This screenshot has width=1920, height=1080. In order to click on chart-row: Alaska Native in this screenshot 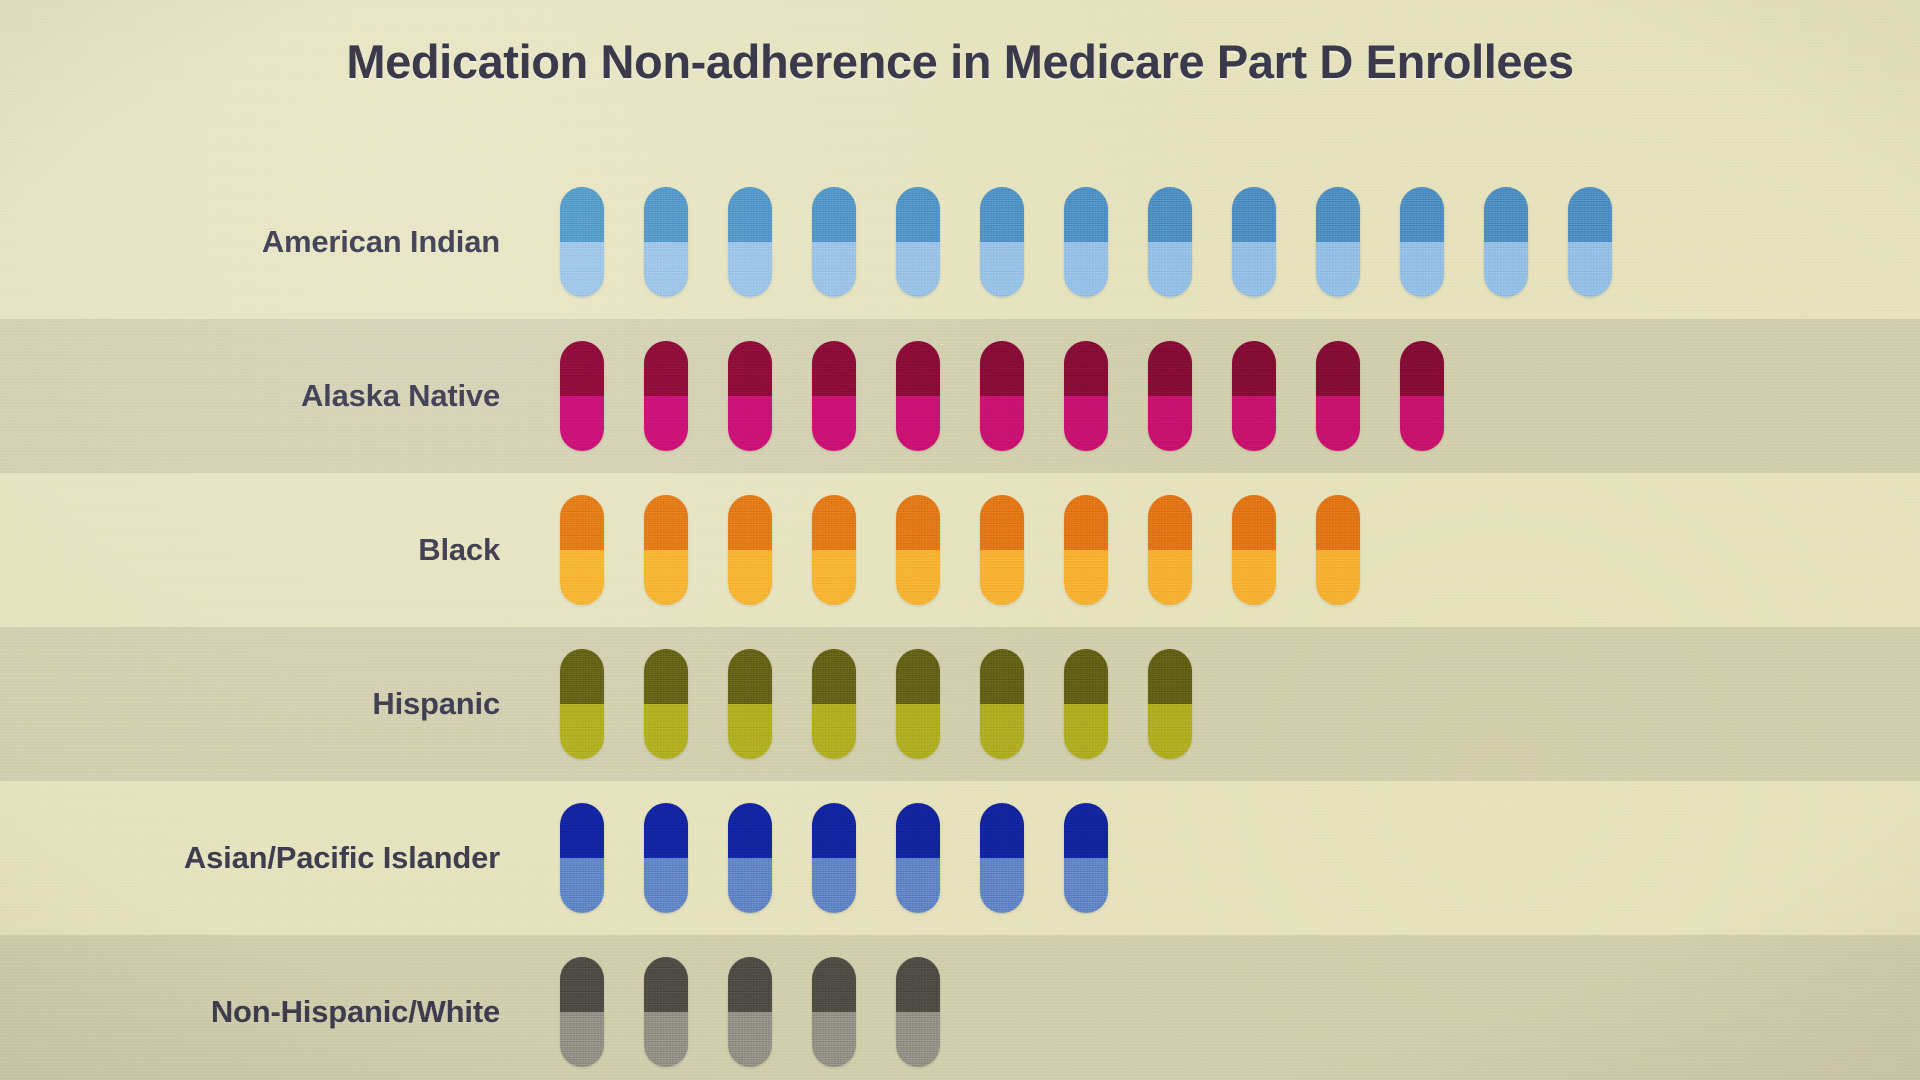, I will do `click(960, 396)`.